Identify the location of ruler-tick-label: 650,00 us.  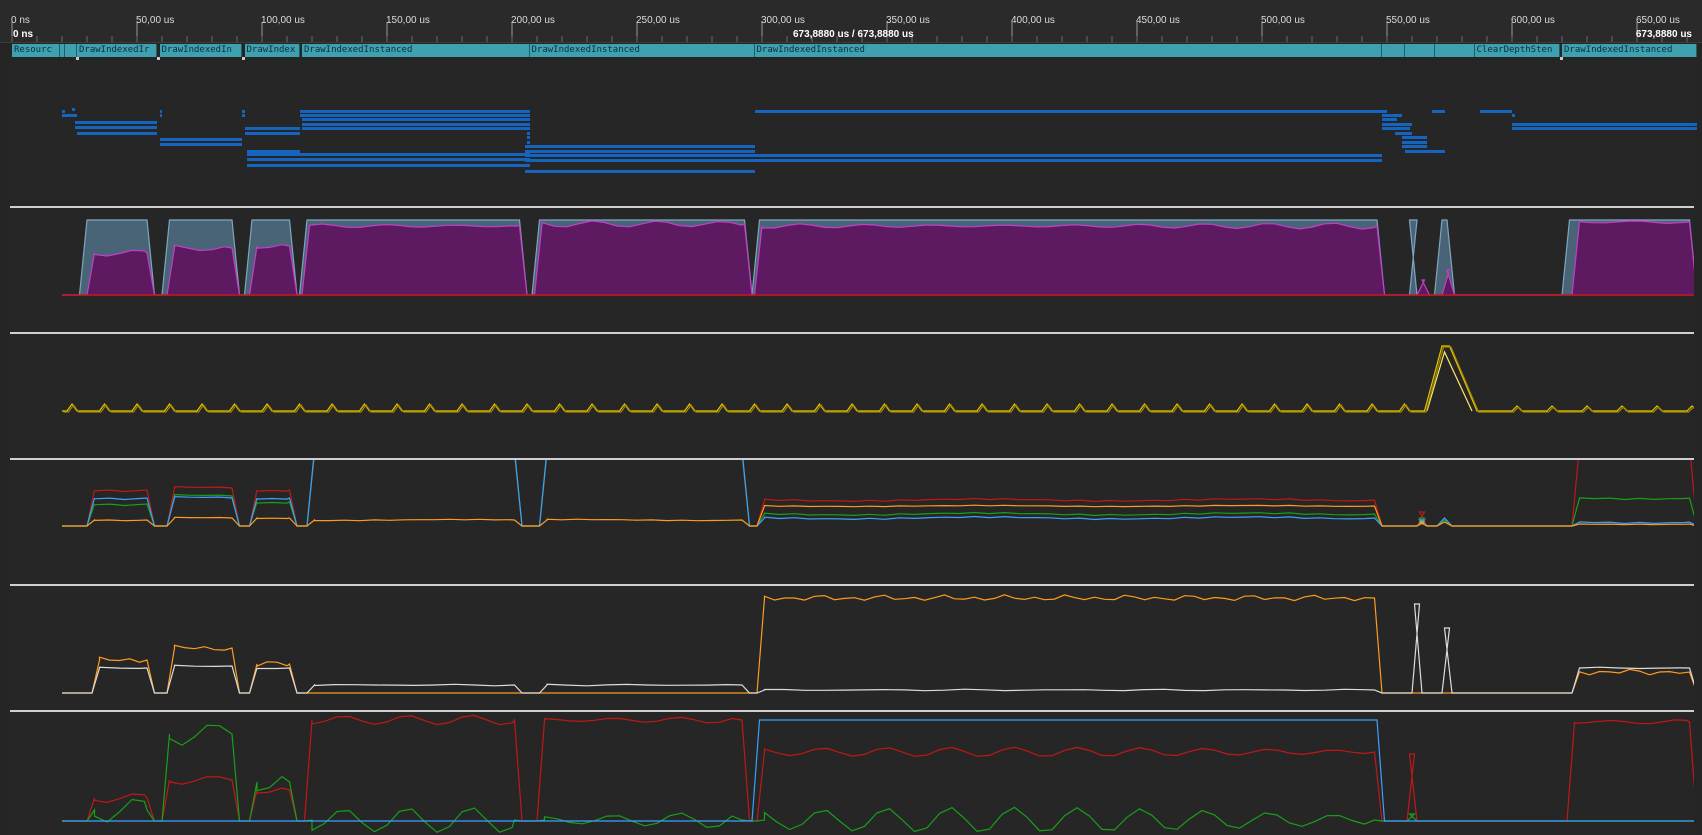
(1658, 20).